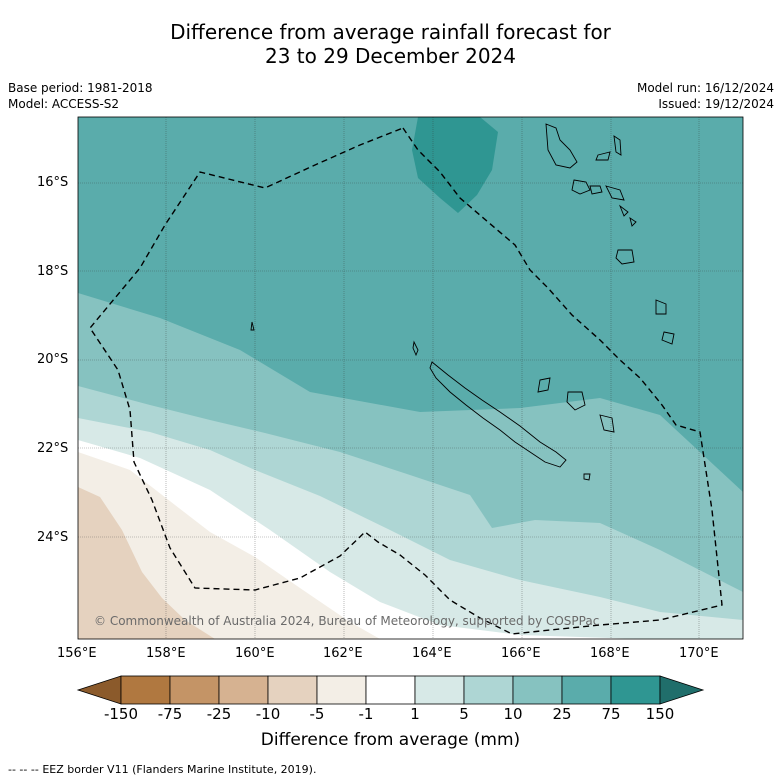 The height and width of the screenshot is (781, 781). What do you see at coordinates (682, 690) in the screenshot?
I see `colorbar-extend-high` at bounding box center [682, 690].